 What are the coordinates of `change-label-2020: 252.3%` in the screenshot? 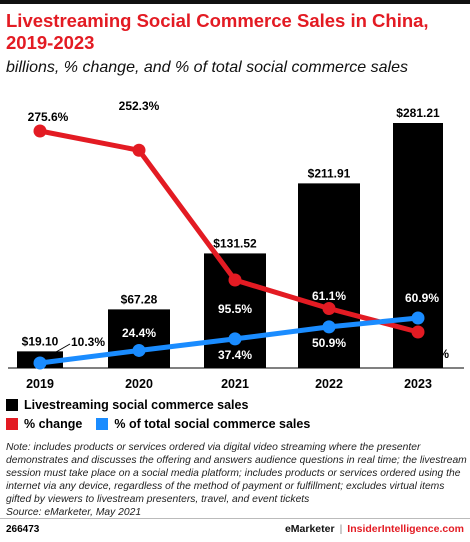 It's located at (139, 106).